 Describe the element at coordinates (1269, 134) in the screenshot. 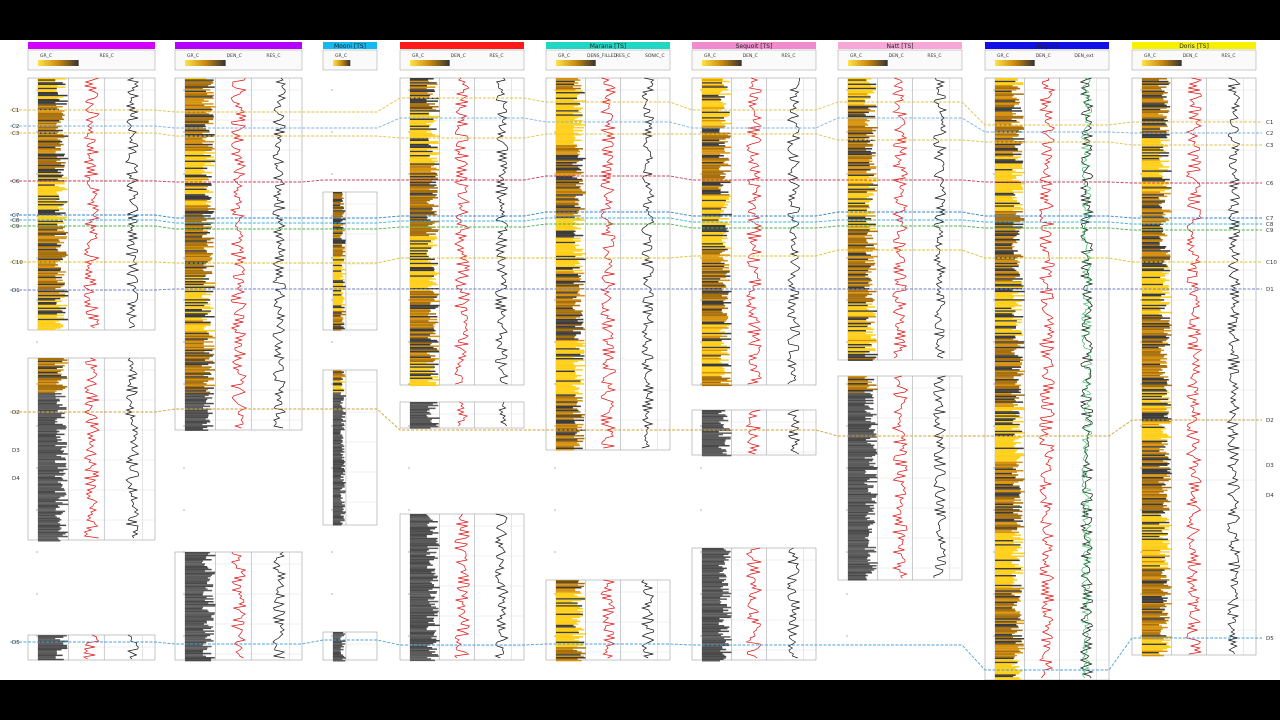

I see `horizon-label-right: C2` at that location.